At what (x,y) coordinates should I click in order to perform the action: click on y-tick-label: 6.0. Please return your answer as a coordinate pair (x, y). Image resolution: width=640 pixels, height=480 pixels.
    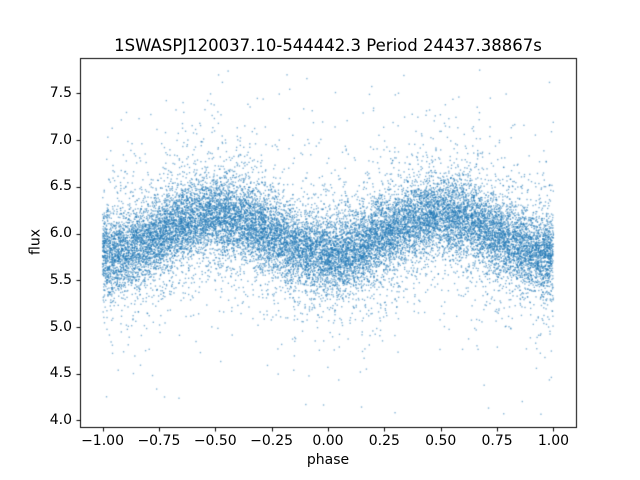
    Looking at the image, I should click on (60, 233).